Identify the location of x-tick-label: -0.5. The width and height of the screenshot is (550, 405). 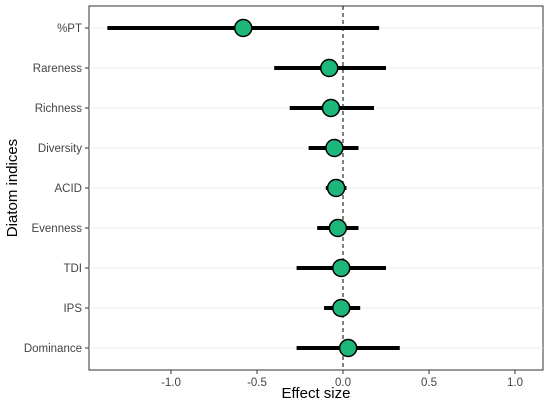
(257, 383).